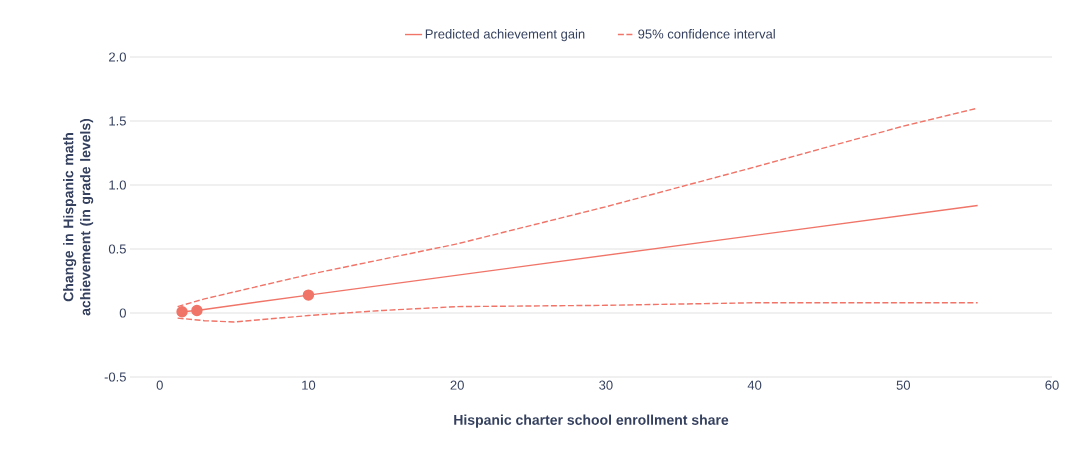 The height and width of the screenshot is (455, 1065). I want to click on x-axis-title: Hispanic charter school enrollment share, so click(591, 421).